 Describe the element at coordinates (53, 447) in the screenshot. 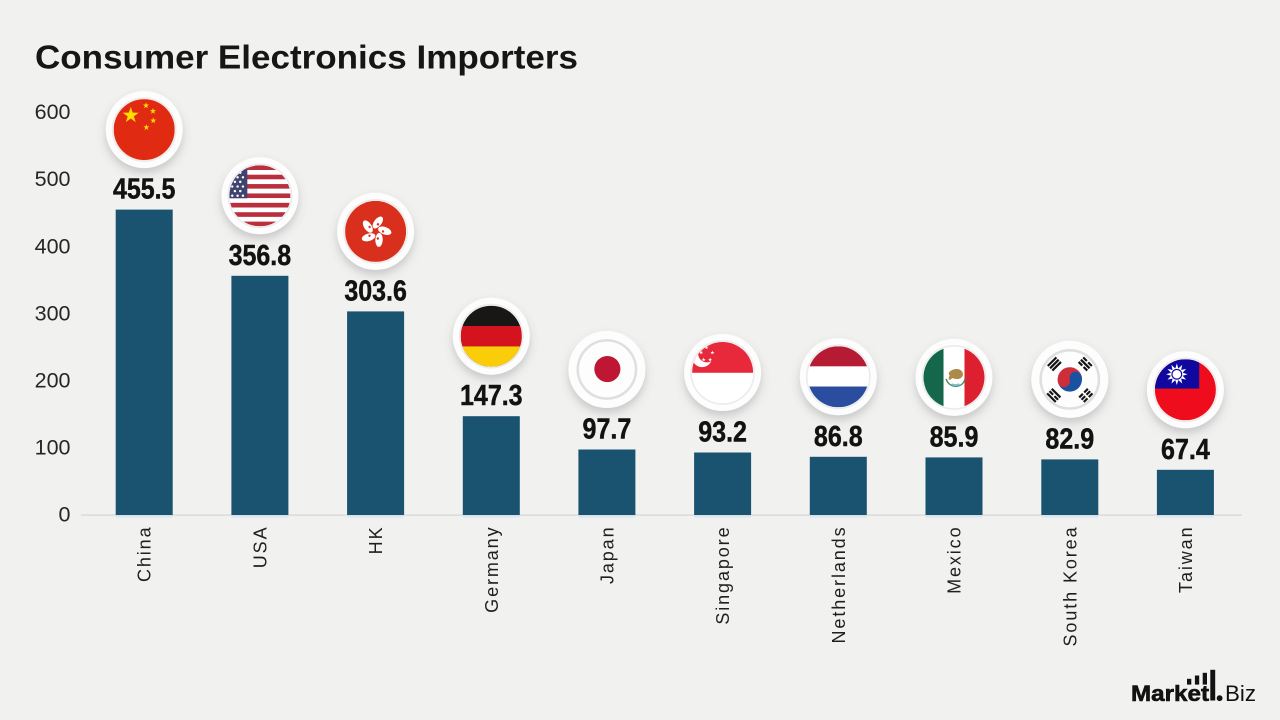

I see `svg-text: 100` at that location.